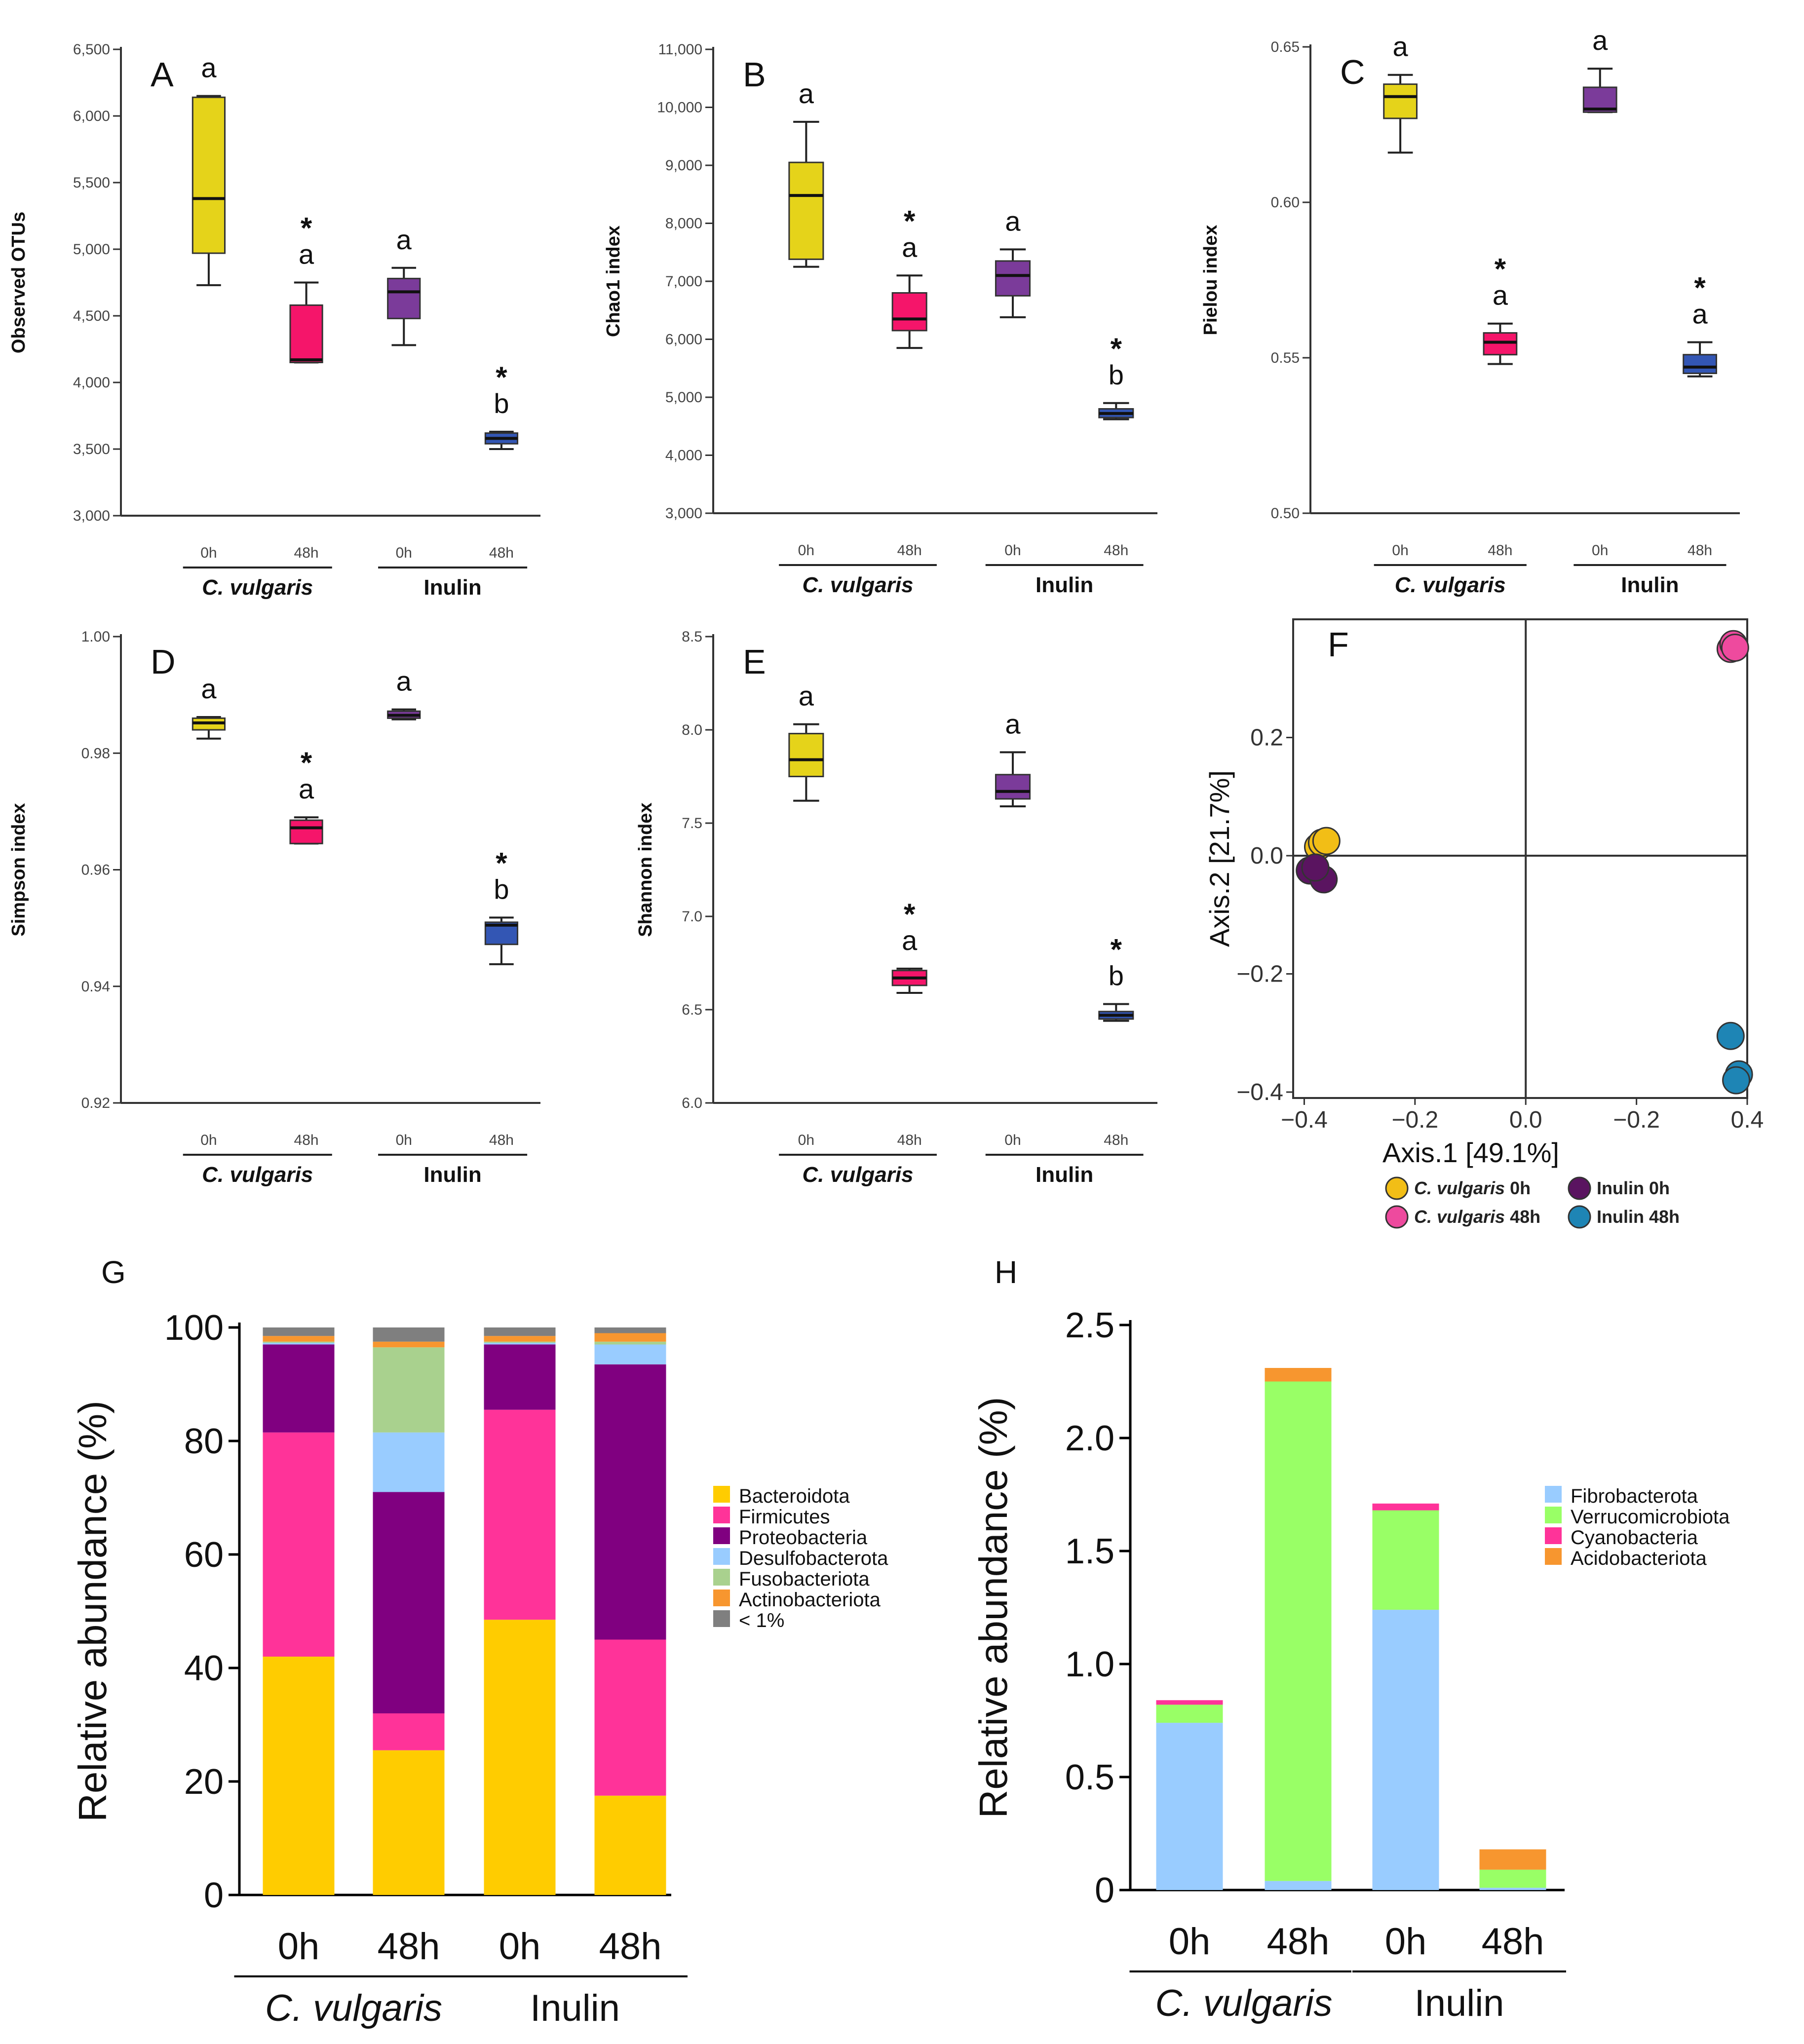 This screenshot has height=2044, width=1804. Describe the element at coordinates (162, 74) in the screenshot. I see `panel-letter: A` at that location.